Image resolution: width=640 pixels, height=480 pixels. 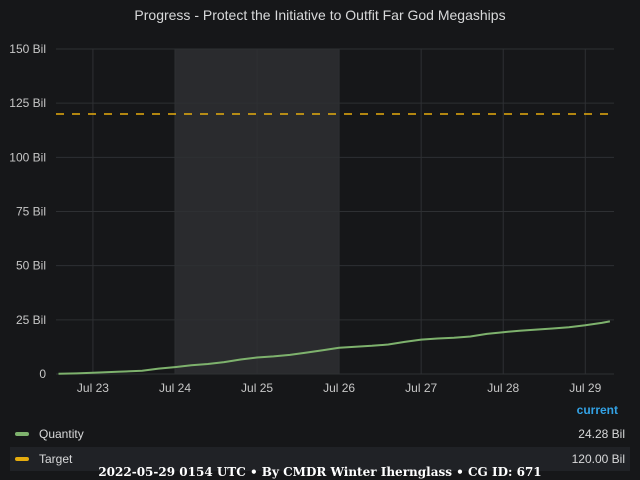 I want to click on legend-current-header: current, so click(x=597, y=410).